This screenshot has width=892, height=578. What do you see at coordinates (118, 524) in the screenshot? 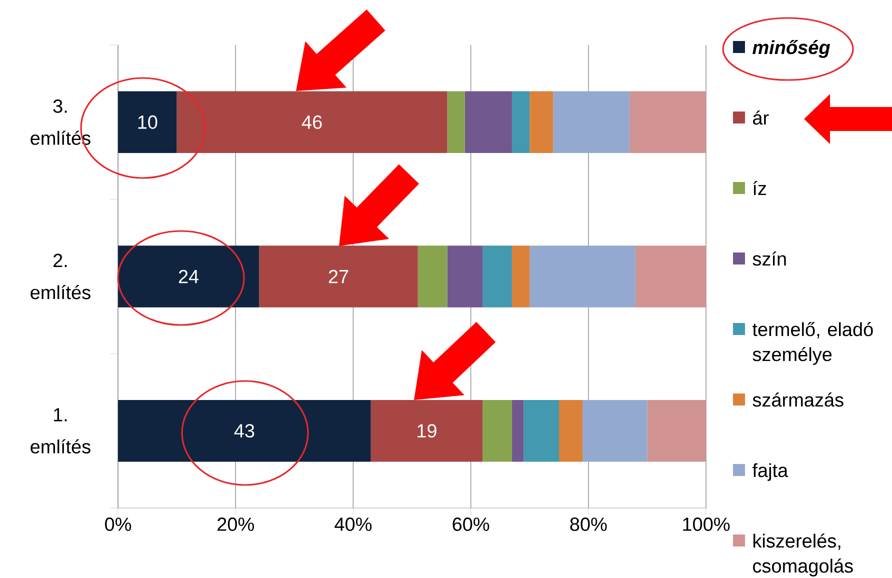
I see `x-tick-label: 0%` at bounding box center [118, 524].